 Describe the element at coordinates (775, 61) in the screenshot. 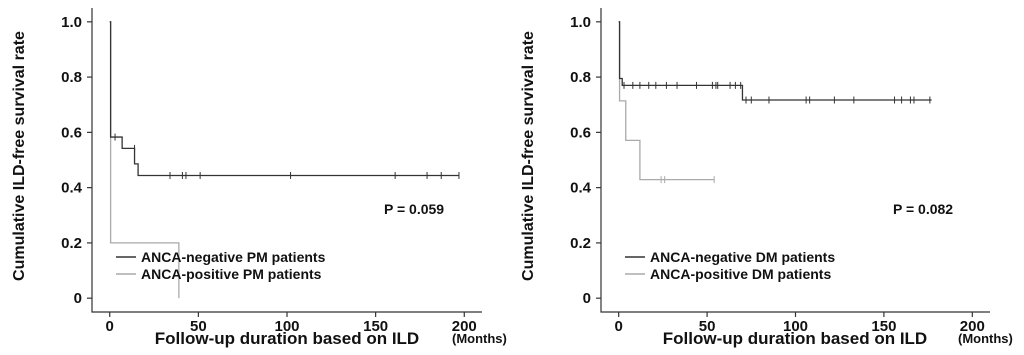

I see `series-line-anca-negative-dm-patients` at that location.